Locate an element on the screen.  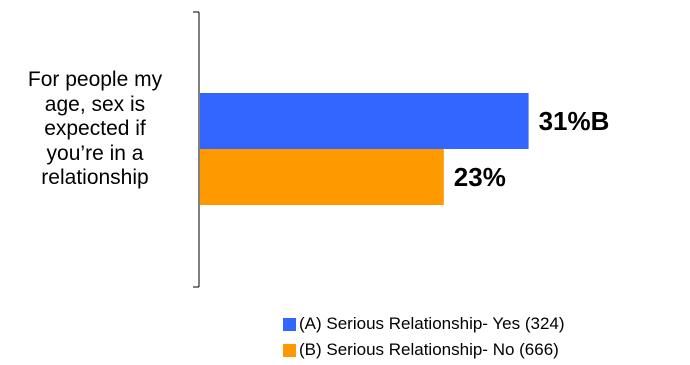
legend-swatch-b is located at coordinates (289, 350).